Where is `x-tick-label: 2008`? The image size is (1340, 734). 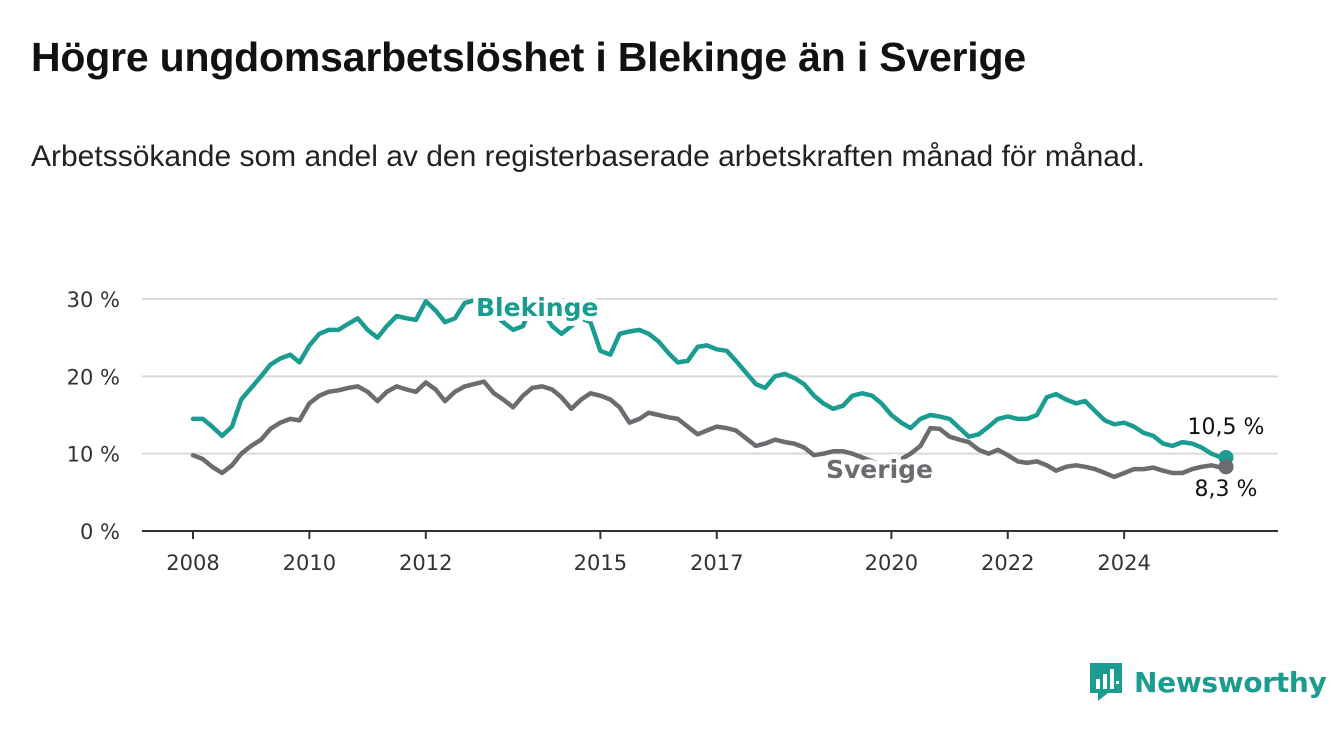
x-tick-label: 2008 is located at coordinates (192, 563).